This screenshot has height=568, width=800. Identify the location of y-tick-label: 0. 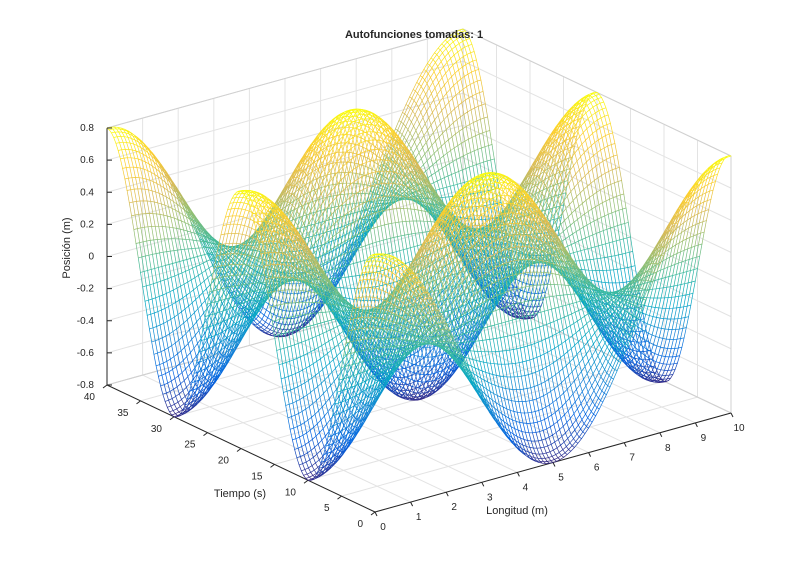
(360, 524).